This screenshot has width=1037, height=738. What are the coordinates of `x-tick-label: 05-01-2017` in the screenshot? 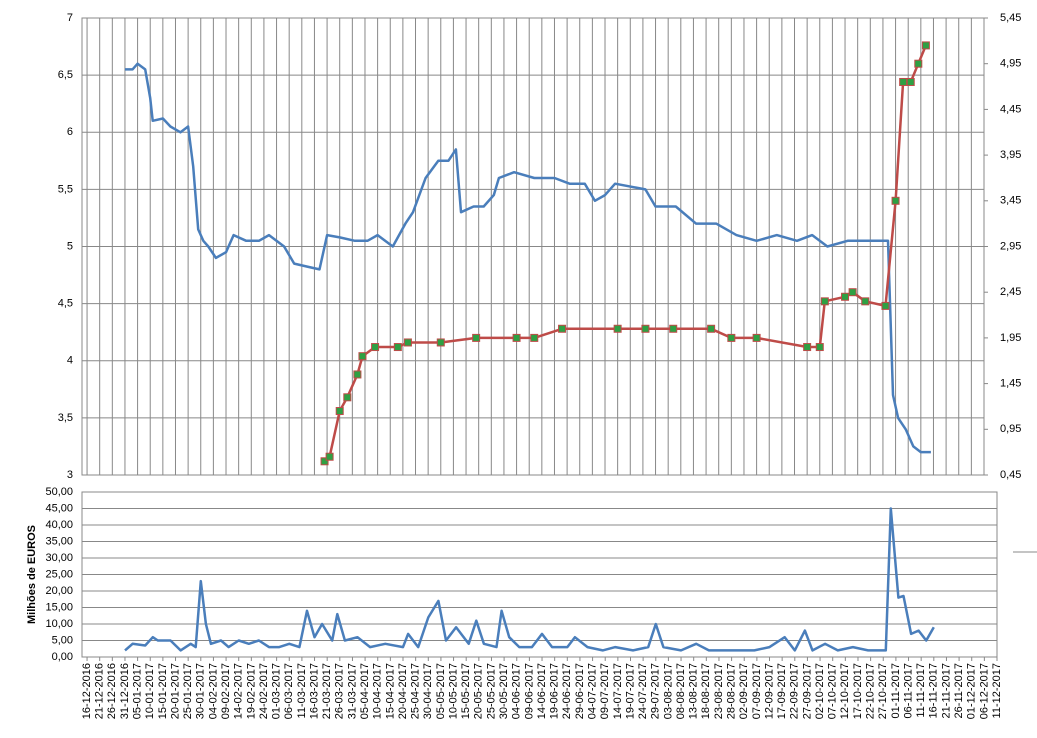 It's located at (138, 691).